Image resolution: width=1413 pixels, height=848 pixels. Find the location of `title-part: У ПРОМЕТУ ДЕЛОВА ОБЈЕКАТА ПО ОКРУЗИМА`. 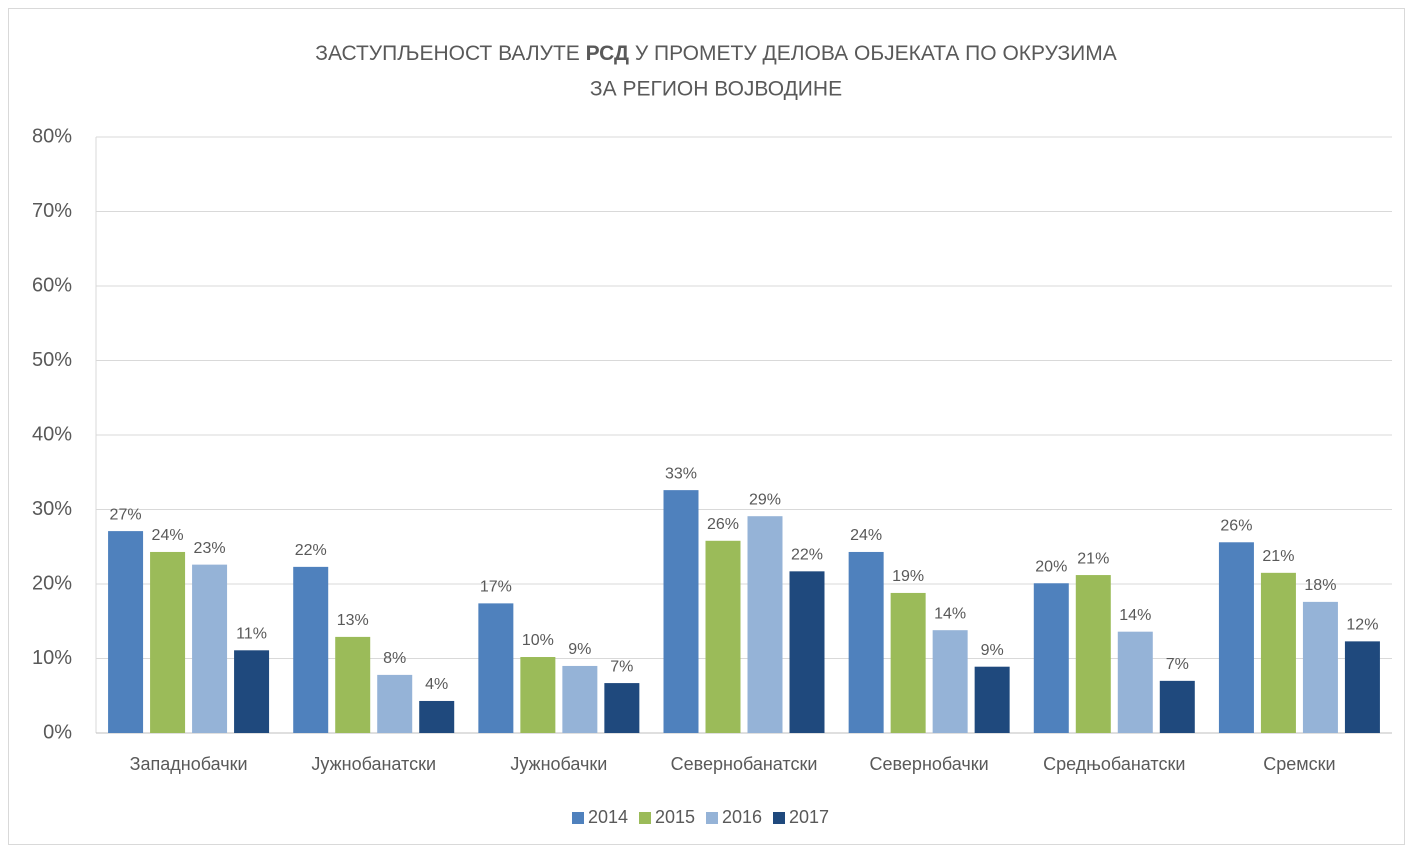

title-part: У ПРОМЕТУ ДЕЛОВА ОБЈЕКАТА ПО ОКРУЗИМА is located at coordinates (876, 53).